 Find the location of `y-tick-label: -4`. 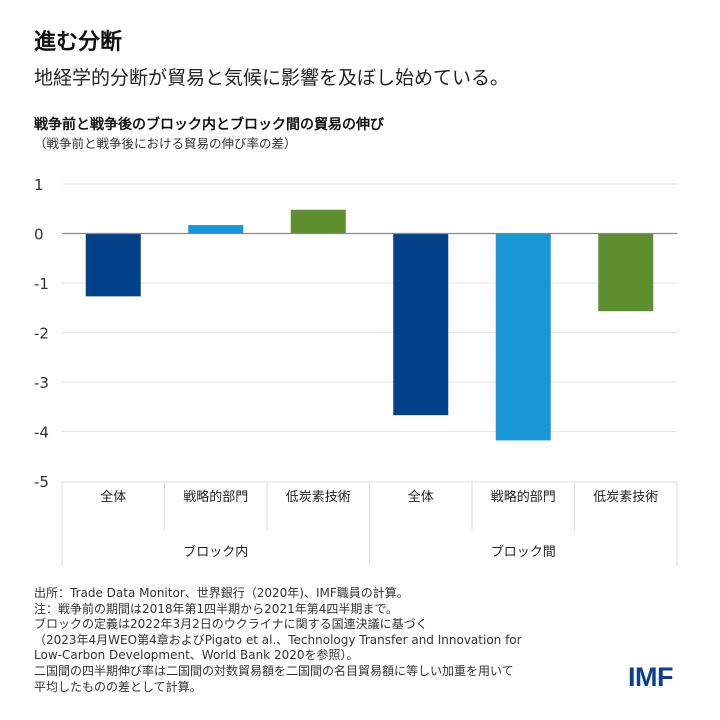

y-tick-label: -4 is located at coordinates (41, 433).